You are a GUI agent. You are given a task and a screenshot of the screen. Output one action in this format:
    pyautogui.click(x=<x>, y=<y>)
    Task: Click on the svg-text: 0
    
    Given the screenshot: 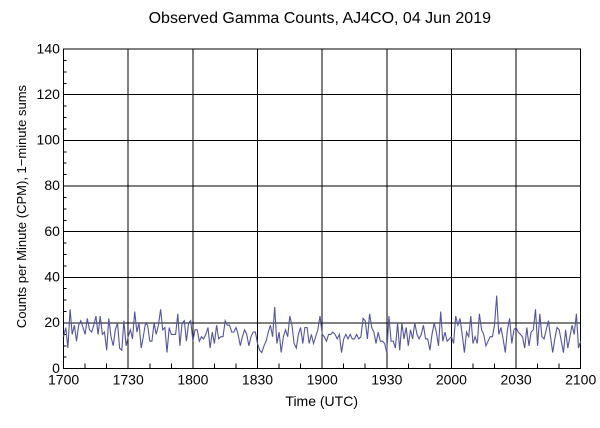 What is the action you would take?
    pyautogui.click(x=56, y=368)
    